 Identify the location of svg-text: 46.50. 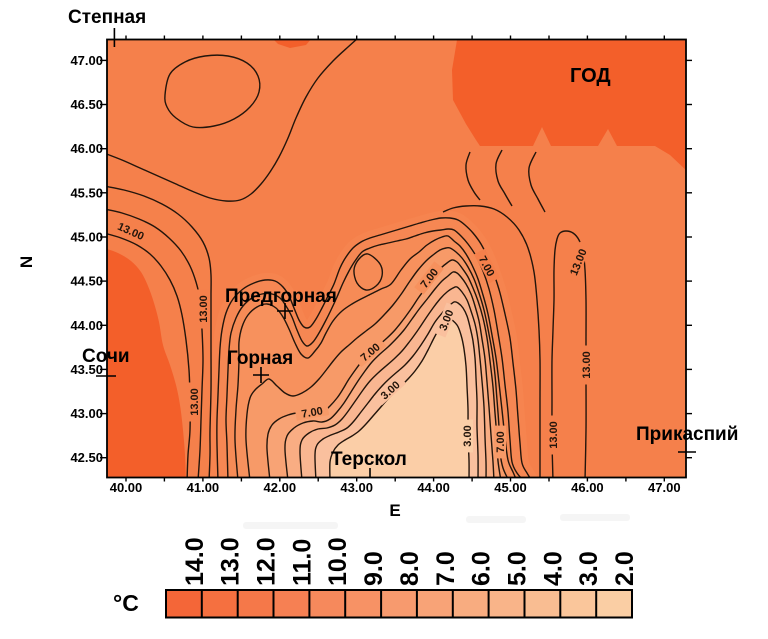
(86, 104).